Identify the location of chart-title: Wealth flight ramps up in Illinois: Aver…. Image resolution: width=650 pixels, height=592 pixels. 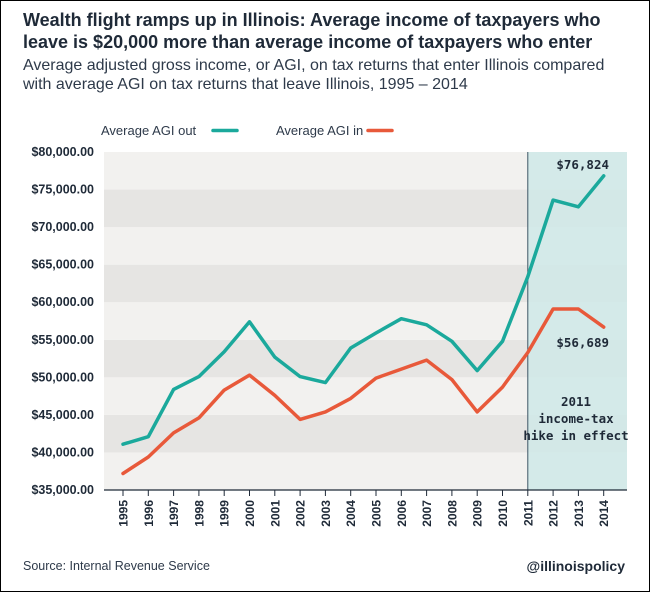
(312, 31).